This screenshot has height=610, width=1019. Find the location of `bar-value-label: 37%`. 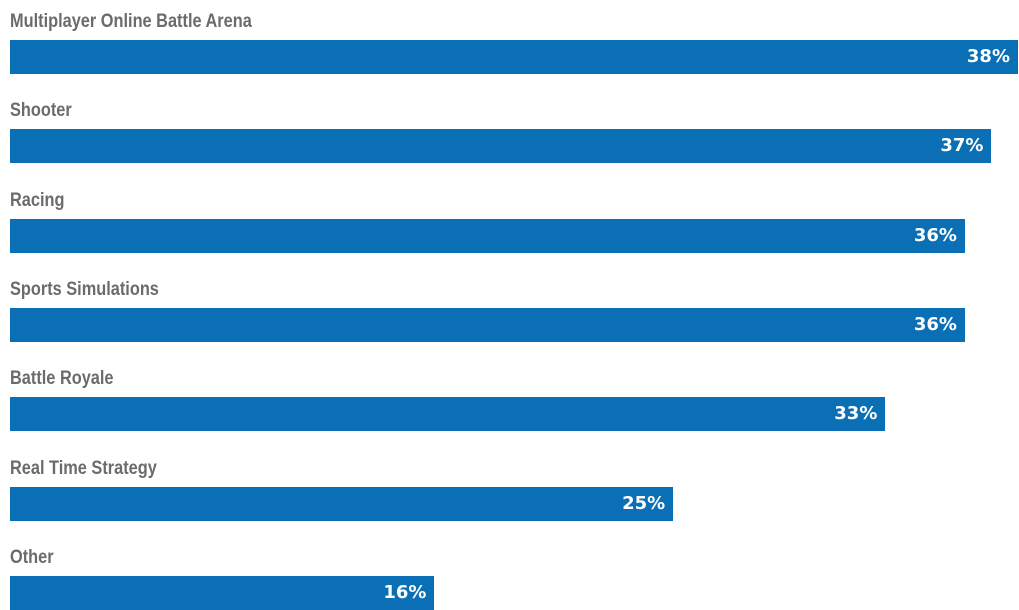

bar-value-label: 37% is located at coordinates (962, 146).